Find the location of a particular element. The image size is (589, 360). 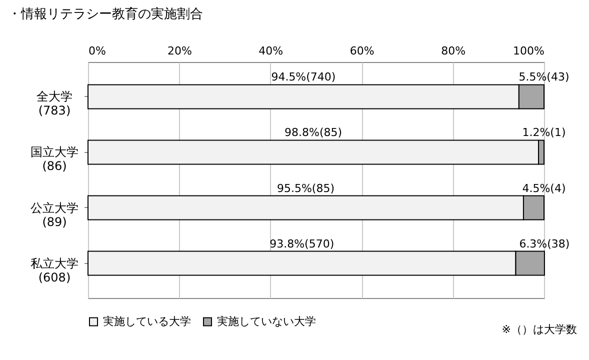

x-tick-label: 60% is located at coordinates (362, 51).